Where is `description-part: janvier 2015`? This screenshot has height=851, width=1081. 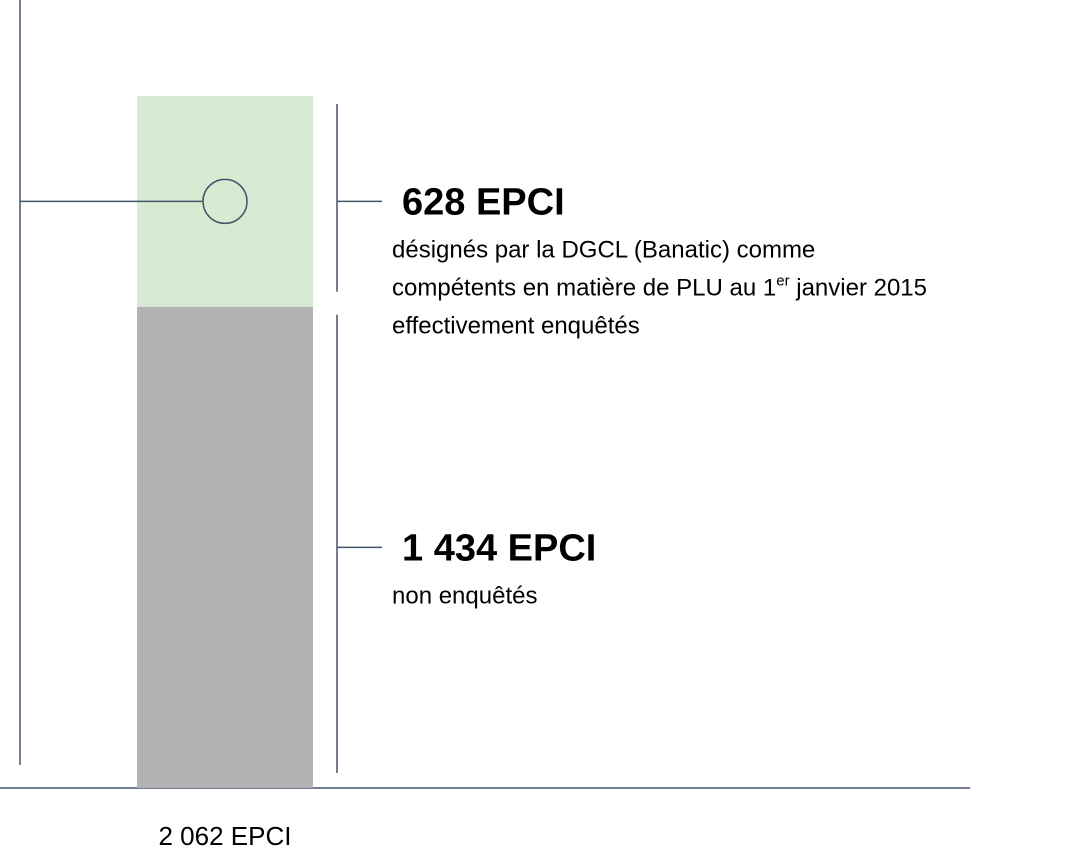 description-part: janvier 2015 is located at coordinates (858, 287).